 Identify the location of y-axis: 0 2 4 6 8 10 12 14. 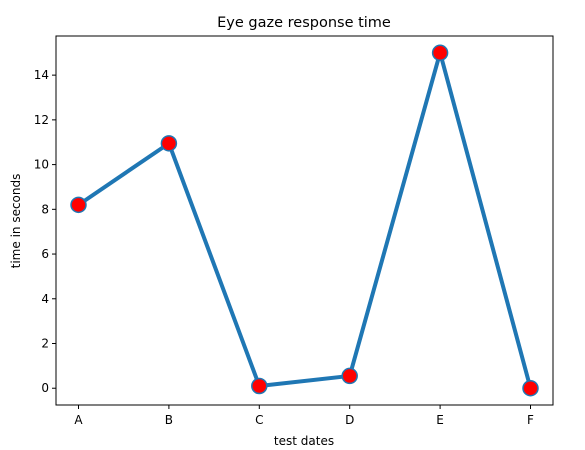
(45, 231).